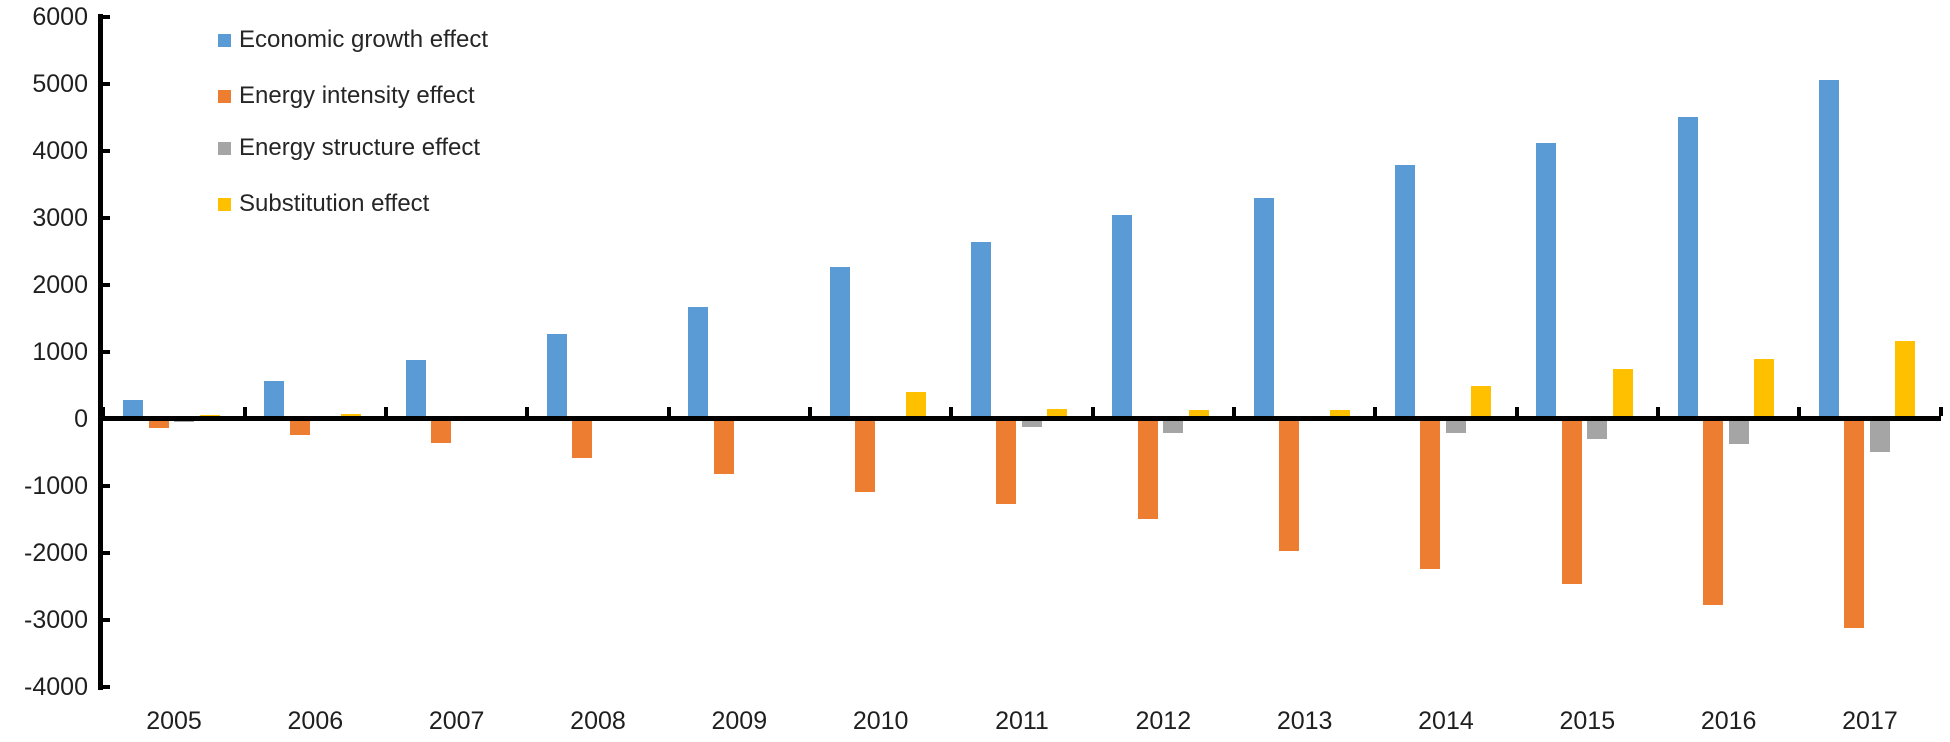 The image size is (1950, 742). Describe the element at coordinates (56, 485) in the screenshot. I see `y-tick-label: -1000` at that location.